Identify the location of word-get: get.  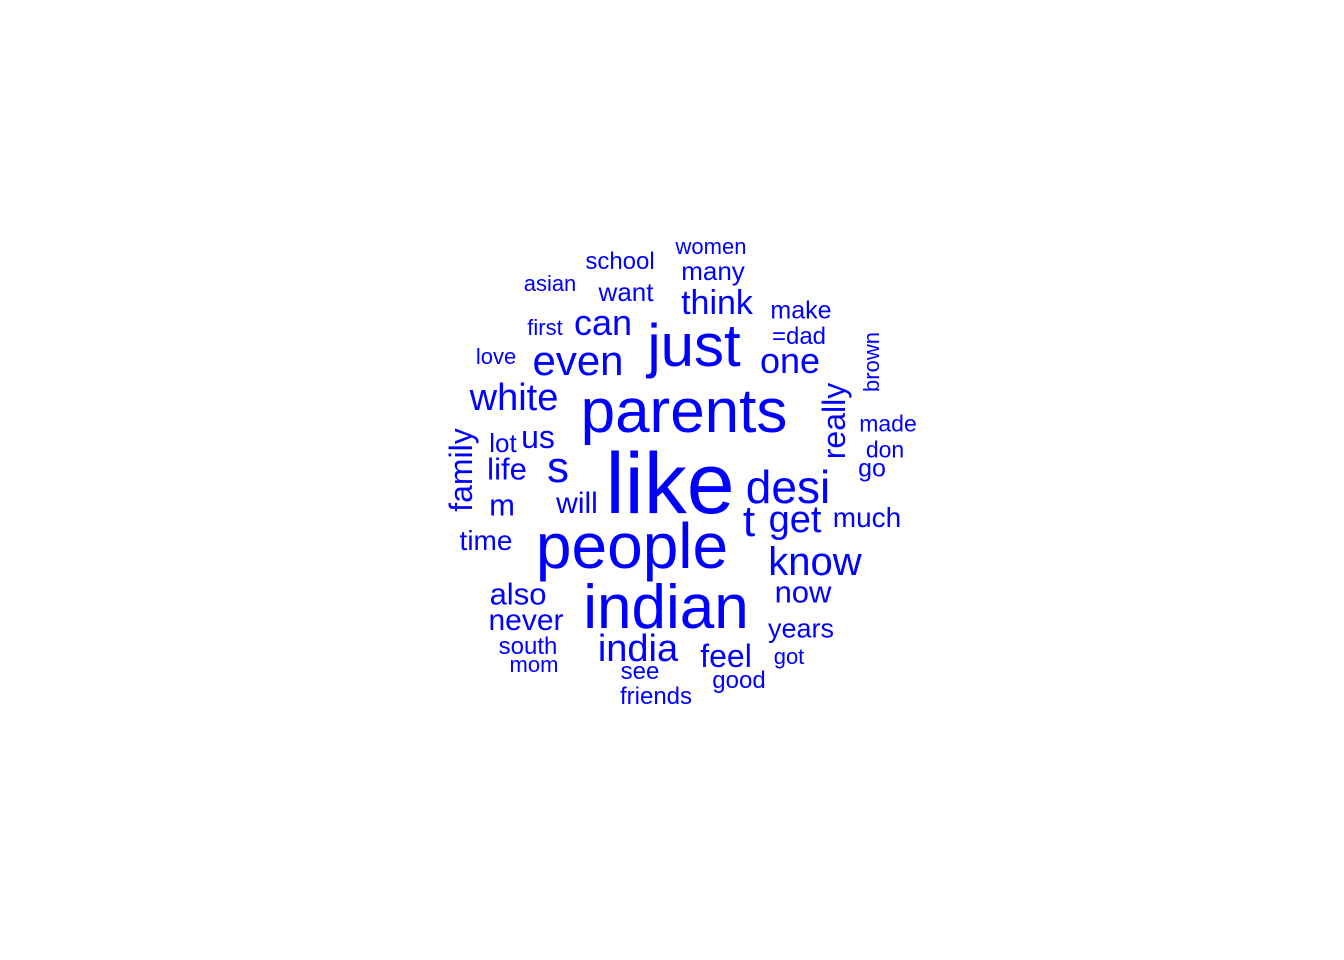
(795, 520).